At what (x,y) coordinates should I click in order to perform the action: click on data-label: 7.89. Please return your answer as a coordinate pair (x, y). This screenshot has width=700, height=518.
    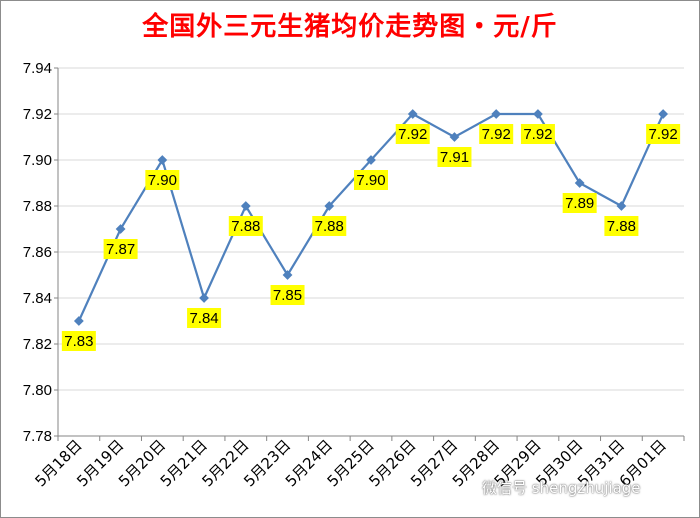
    Looking at the image, I should click on (579, 203).